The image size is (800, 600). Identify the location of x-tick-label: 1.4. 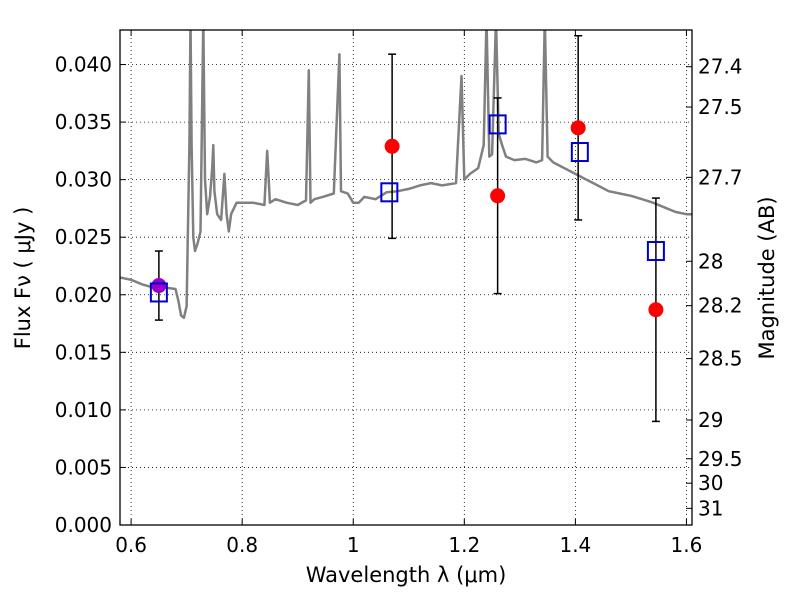
(575, 545).